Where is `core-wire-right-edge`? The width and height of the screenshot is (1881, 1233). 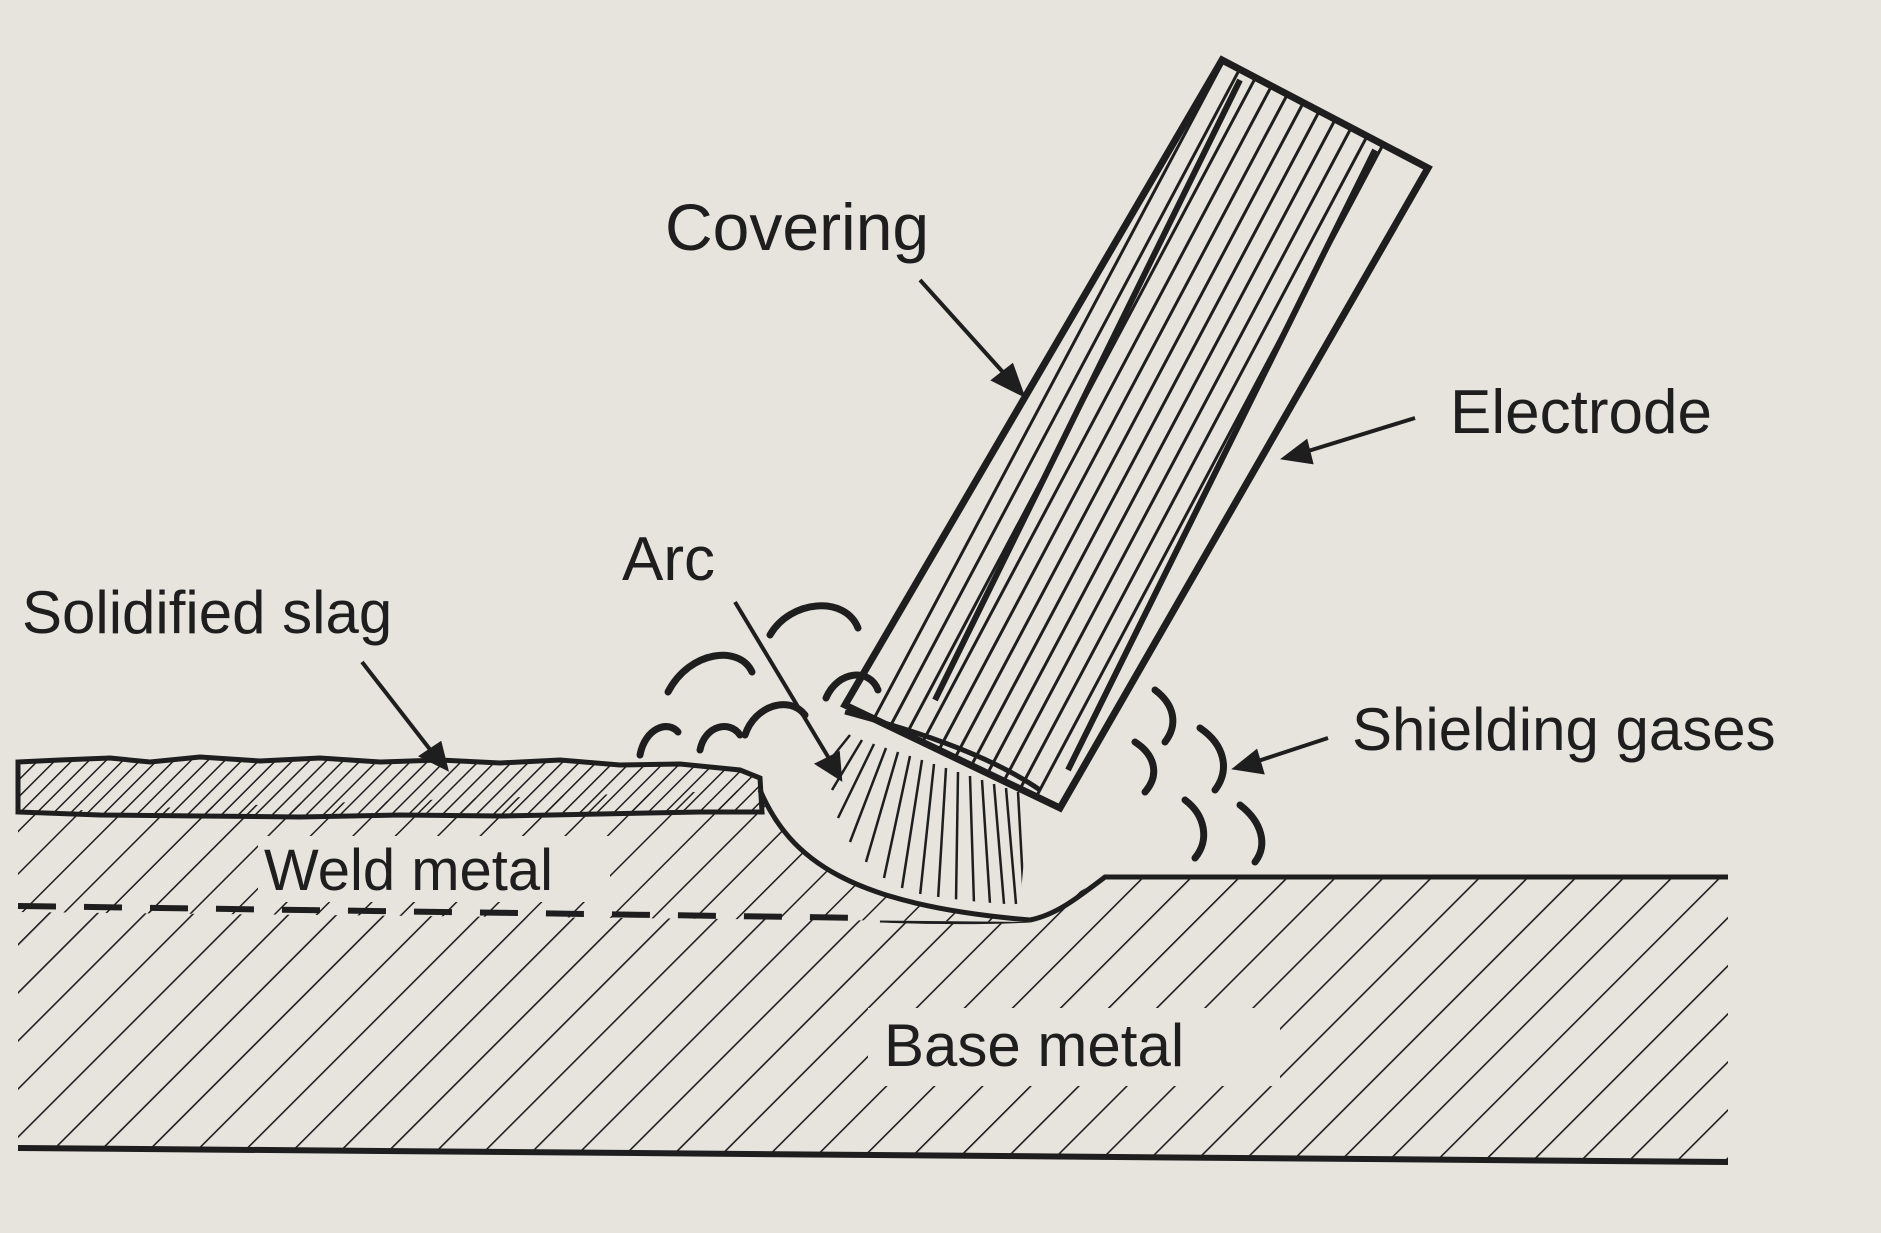
core-wire-right-edge is located at coordinates (1221, 460).